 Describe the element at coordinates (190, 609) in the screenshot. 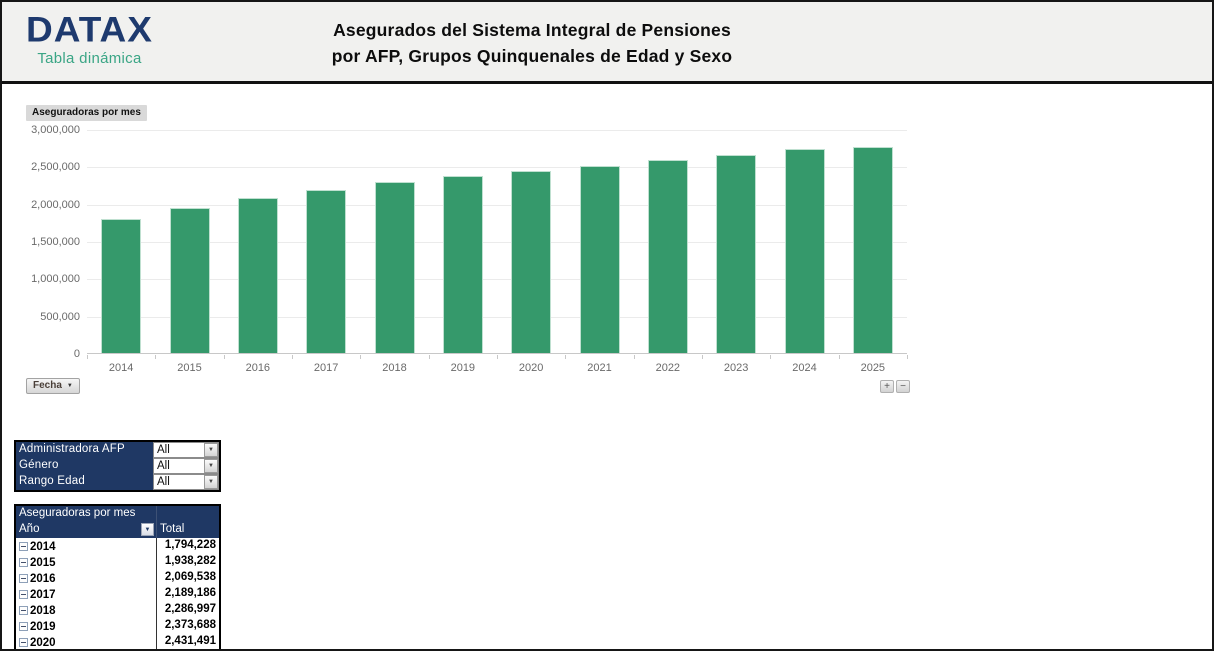

I see `total-cell: 2,286,997` at that location.